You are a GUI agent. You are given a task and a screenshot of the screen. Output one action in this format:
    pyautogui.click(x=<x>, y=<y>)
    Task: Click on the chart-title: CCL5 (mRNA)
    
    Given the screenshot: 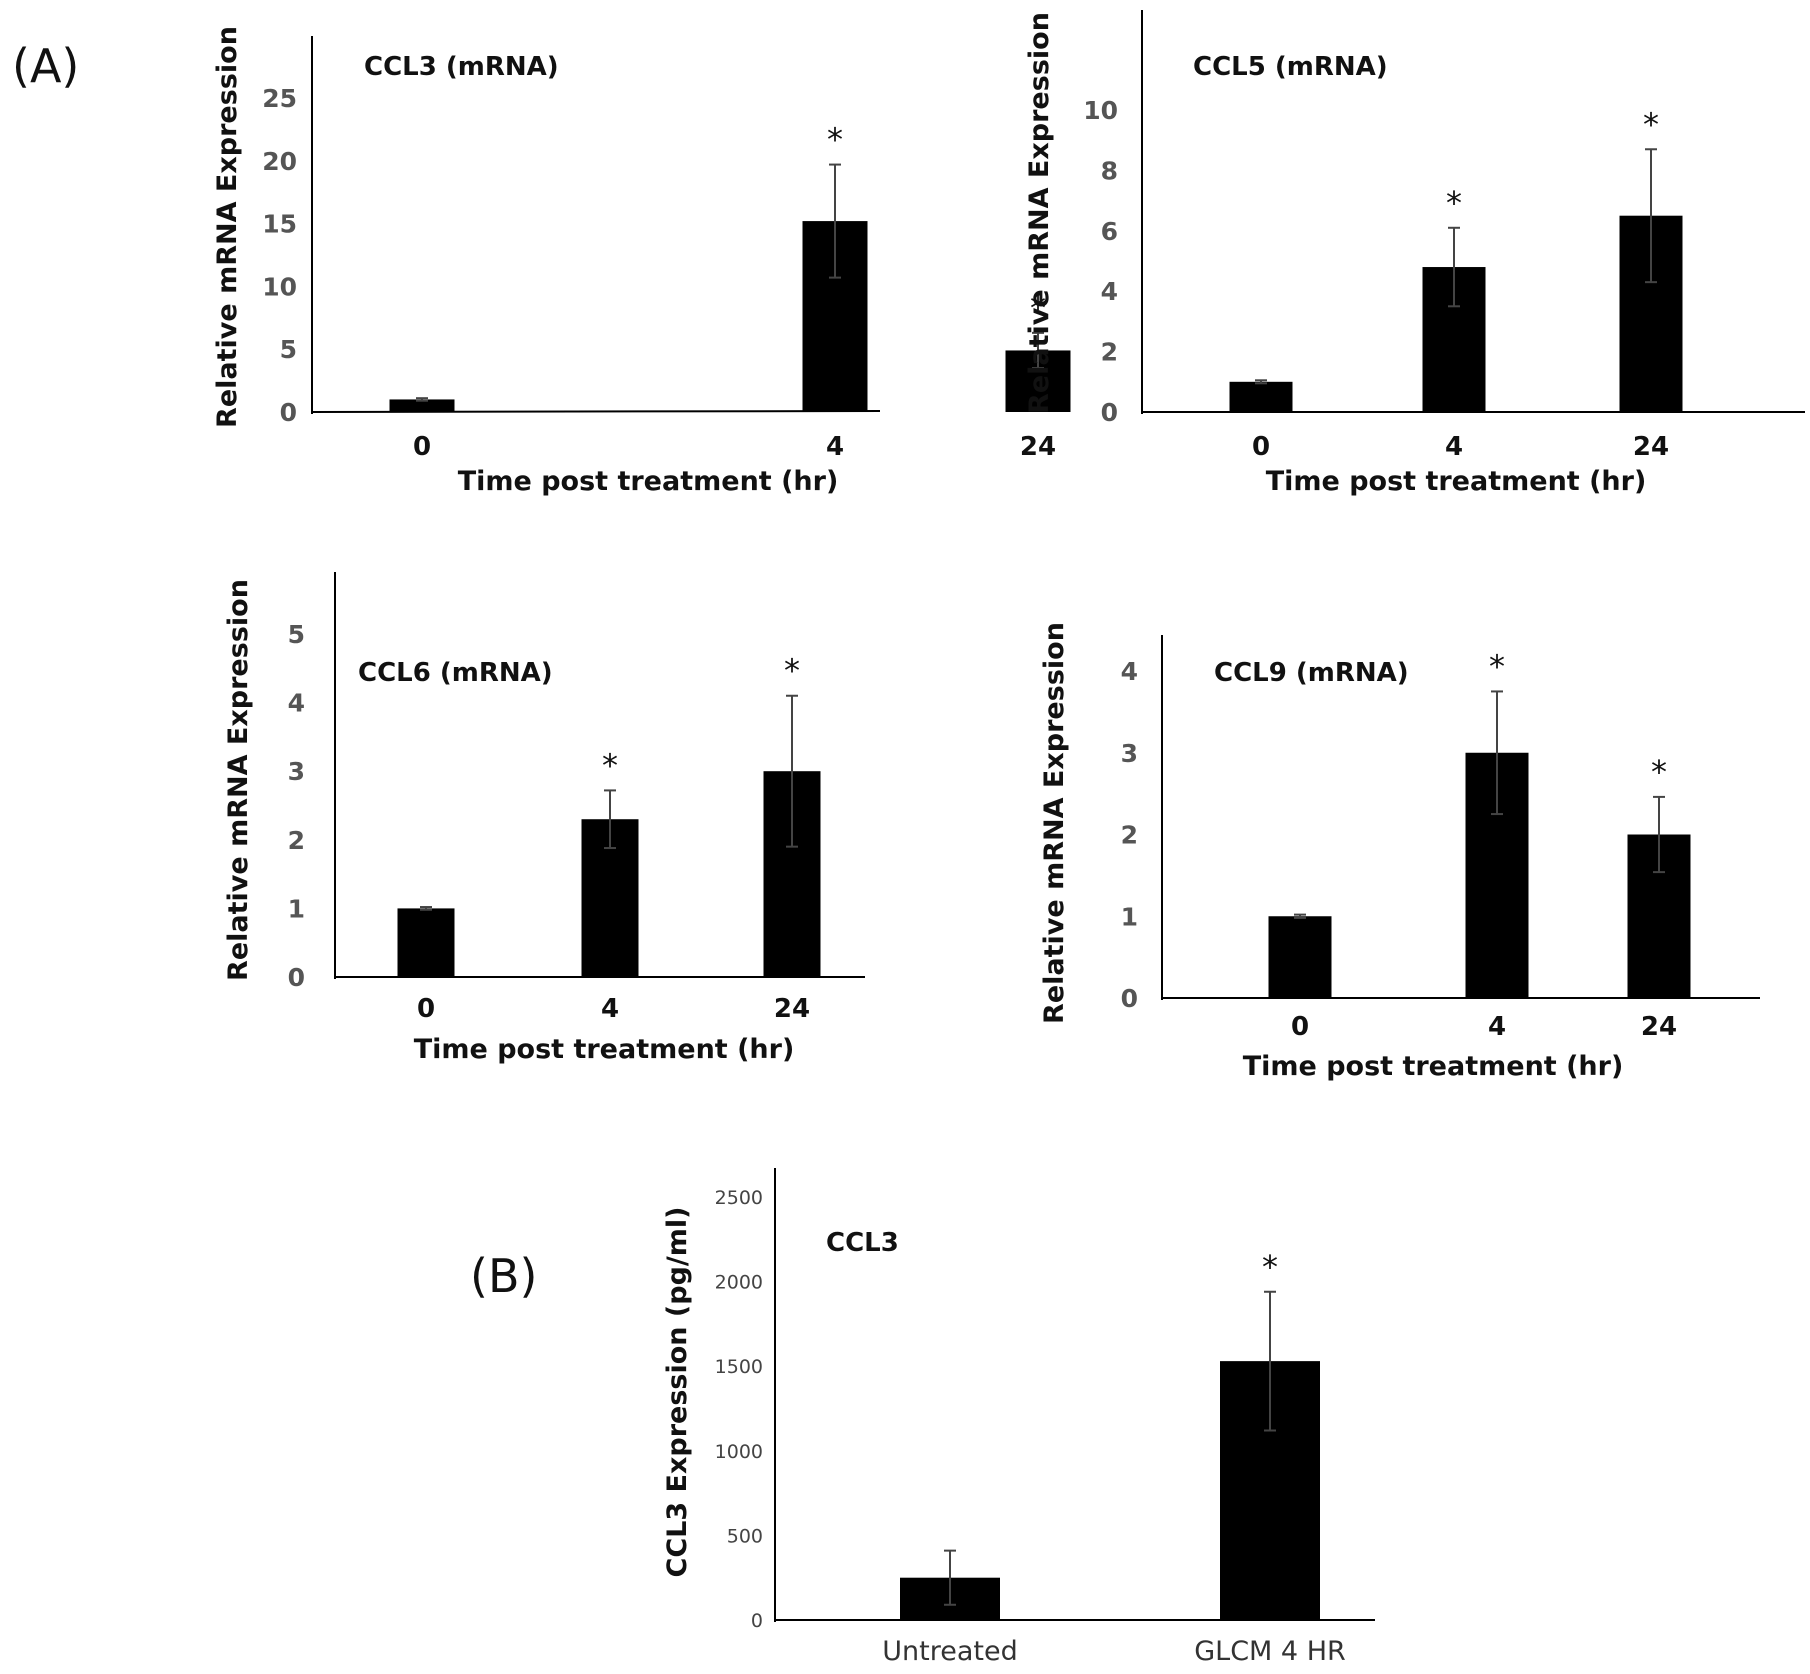 What is the action you would take?
    pyautogui.click(x=1290, y=67)
    